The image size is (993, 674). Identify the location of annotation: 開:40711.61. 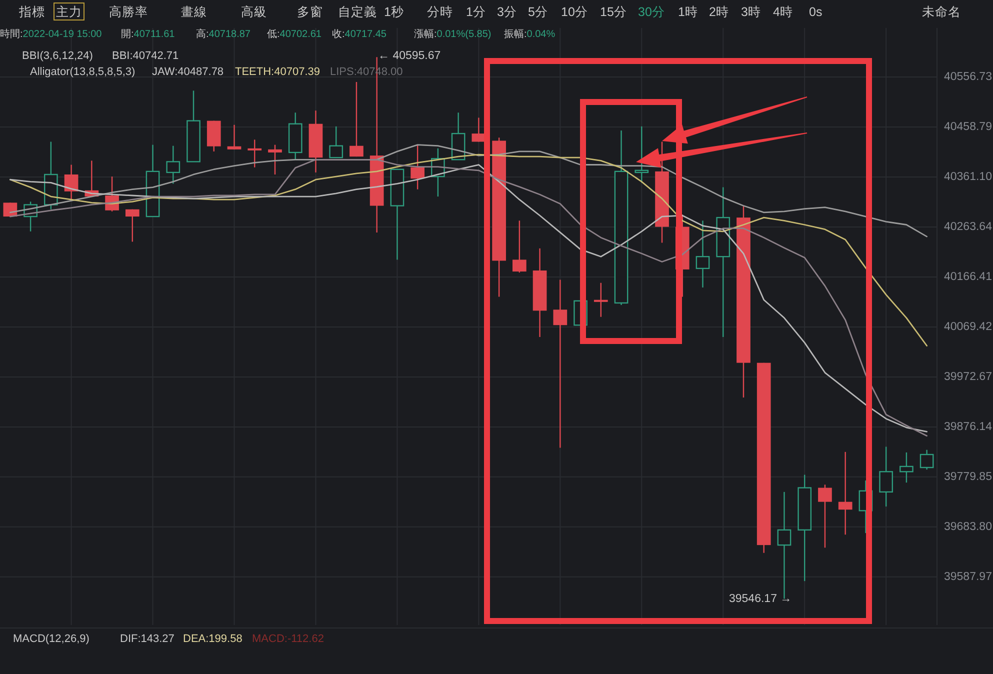
(148, 34).